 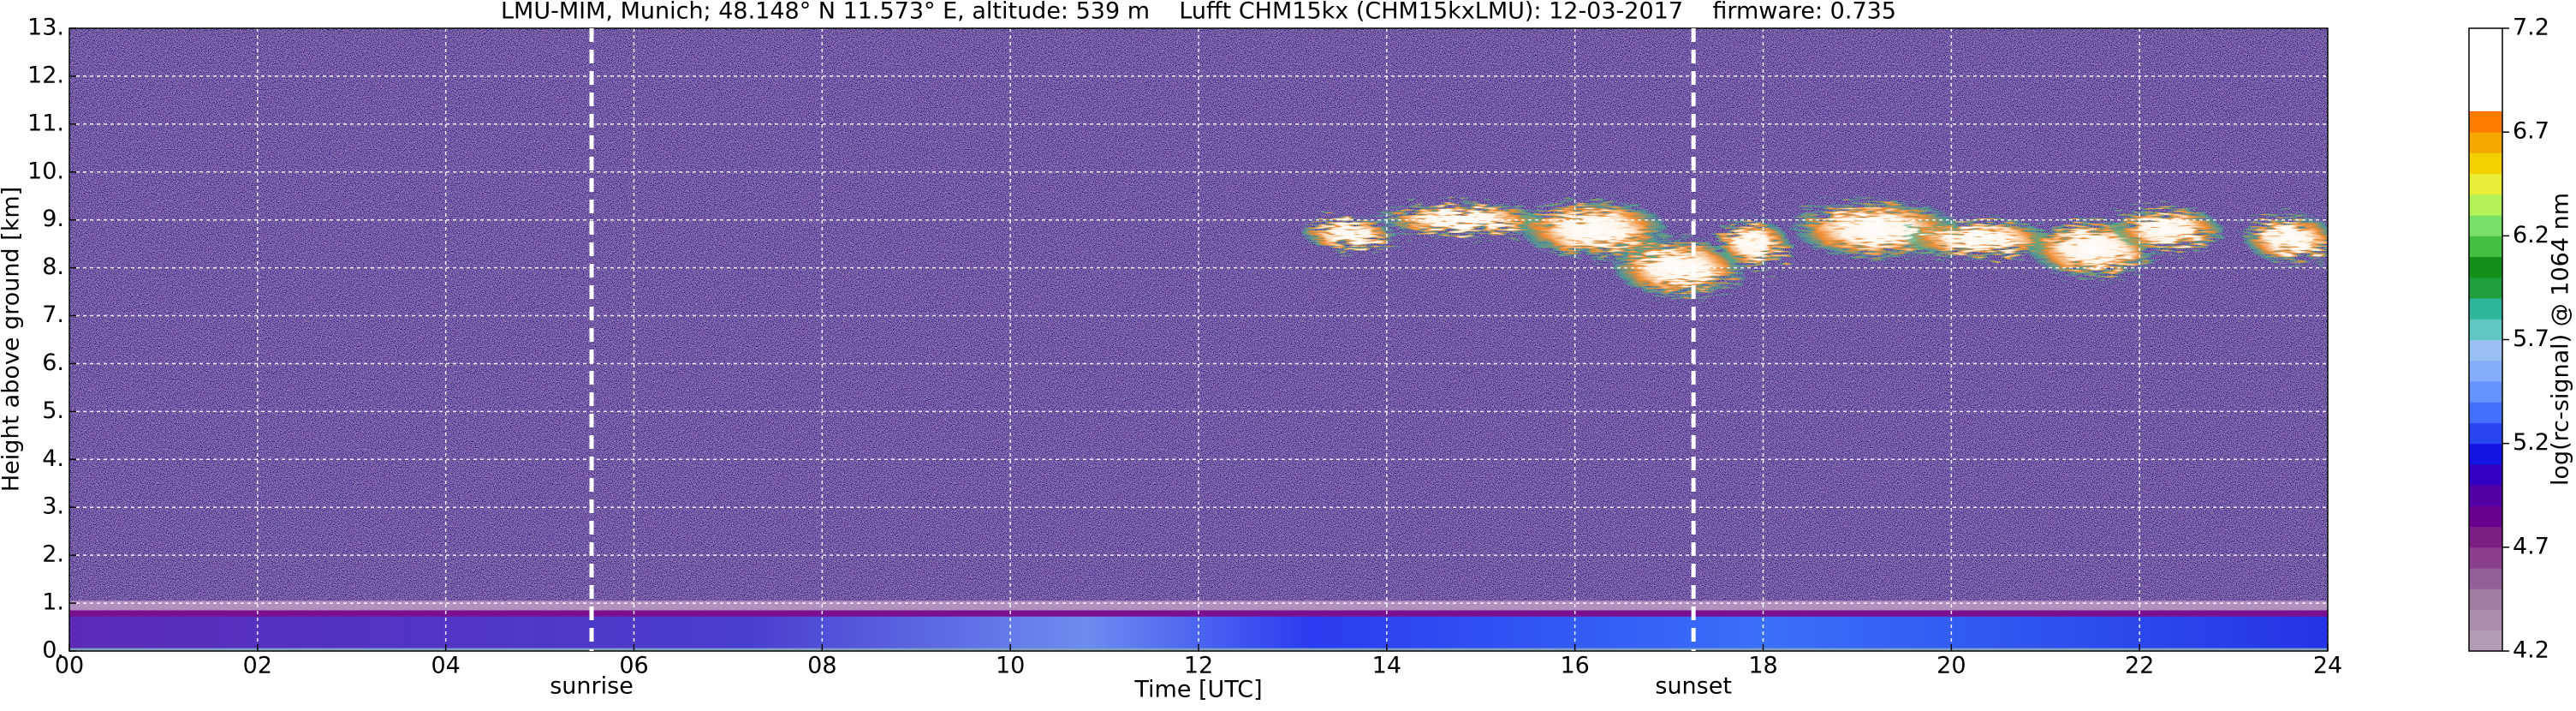 What do you see at coordinates (1814, 248) in the screenshot?
I see `cirrus-layer` at bounding box center [1814, 248].